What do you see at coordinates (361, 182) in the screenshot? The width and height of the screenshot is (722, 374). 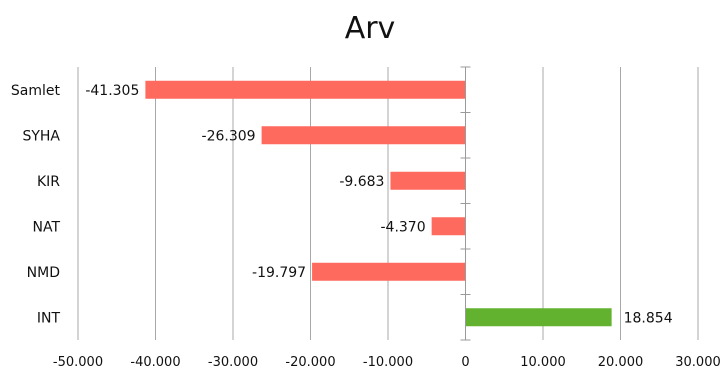 I see `data-label: -9.683` at bounding box center [361, 182].